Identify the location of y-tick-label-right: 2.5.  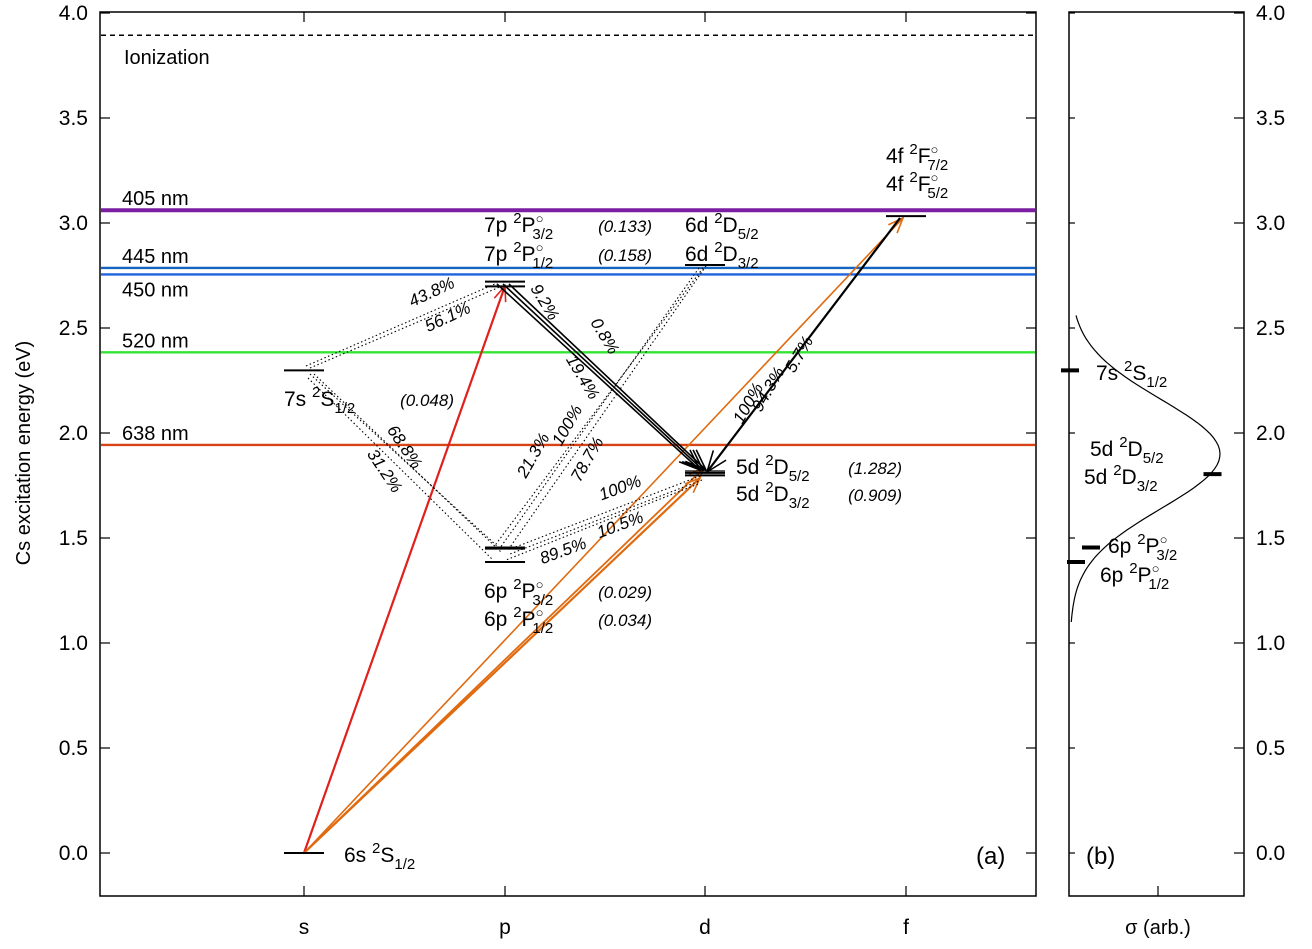
(1270, 328).